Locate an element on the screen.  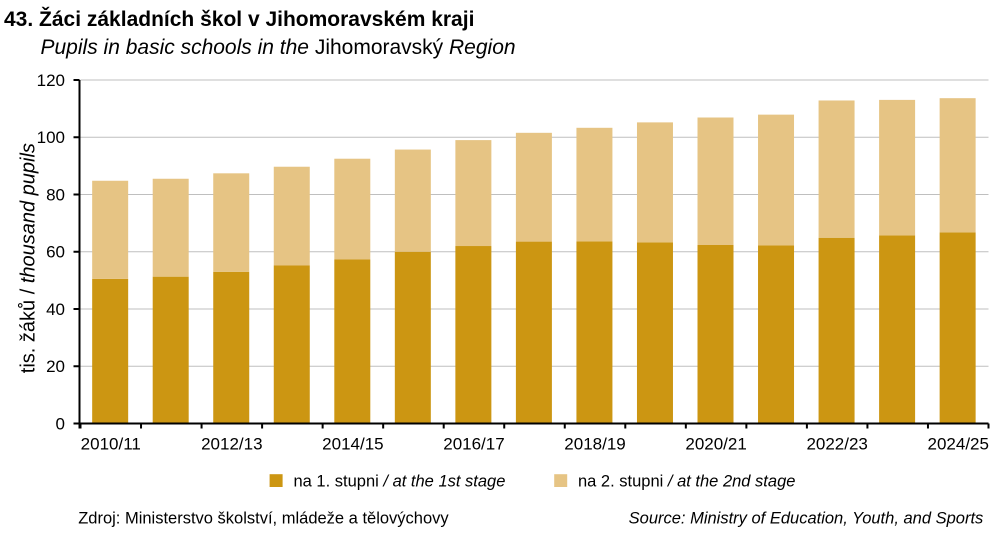
svg-text: 40 is located at coordinates (55, 309).